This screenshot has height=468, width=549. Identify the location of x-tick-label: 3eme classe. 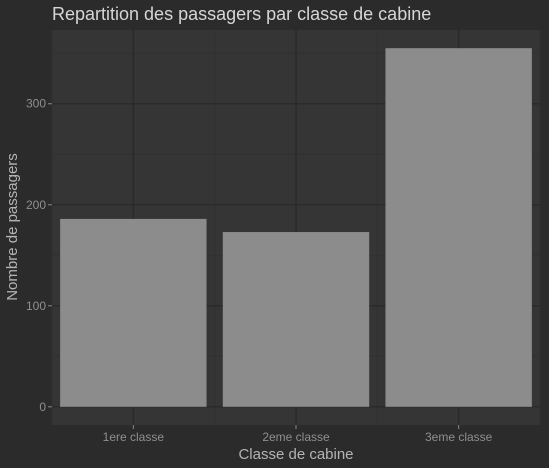
(459, 437).